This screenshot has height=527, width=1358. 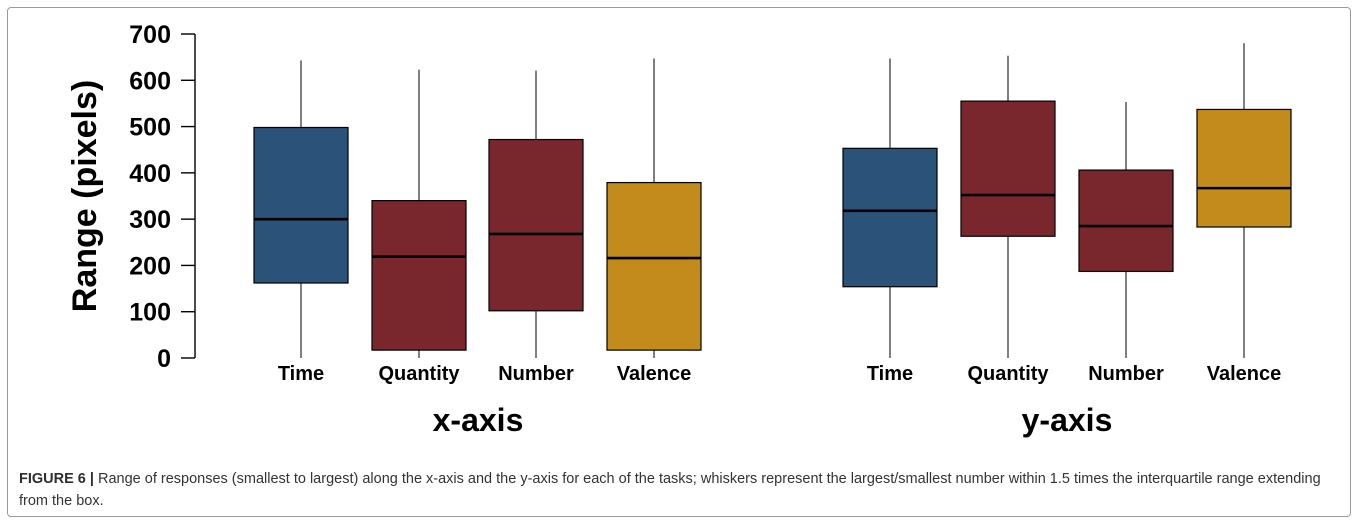 I want to click on y-tick-label: 400, so click(x=150, y=174).